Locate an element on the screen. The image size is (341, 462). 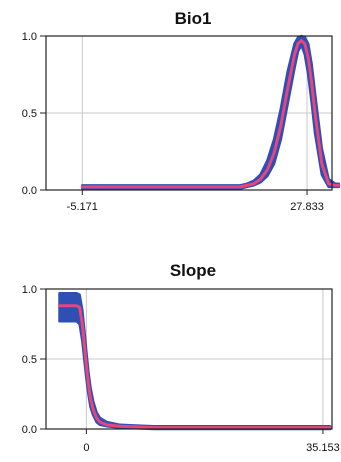
chart-title: Slope is located at coordinates (193, 270).